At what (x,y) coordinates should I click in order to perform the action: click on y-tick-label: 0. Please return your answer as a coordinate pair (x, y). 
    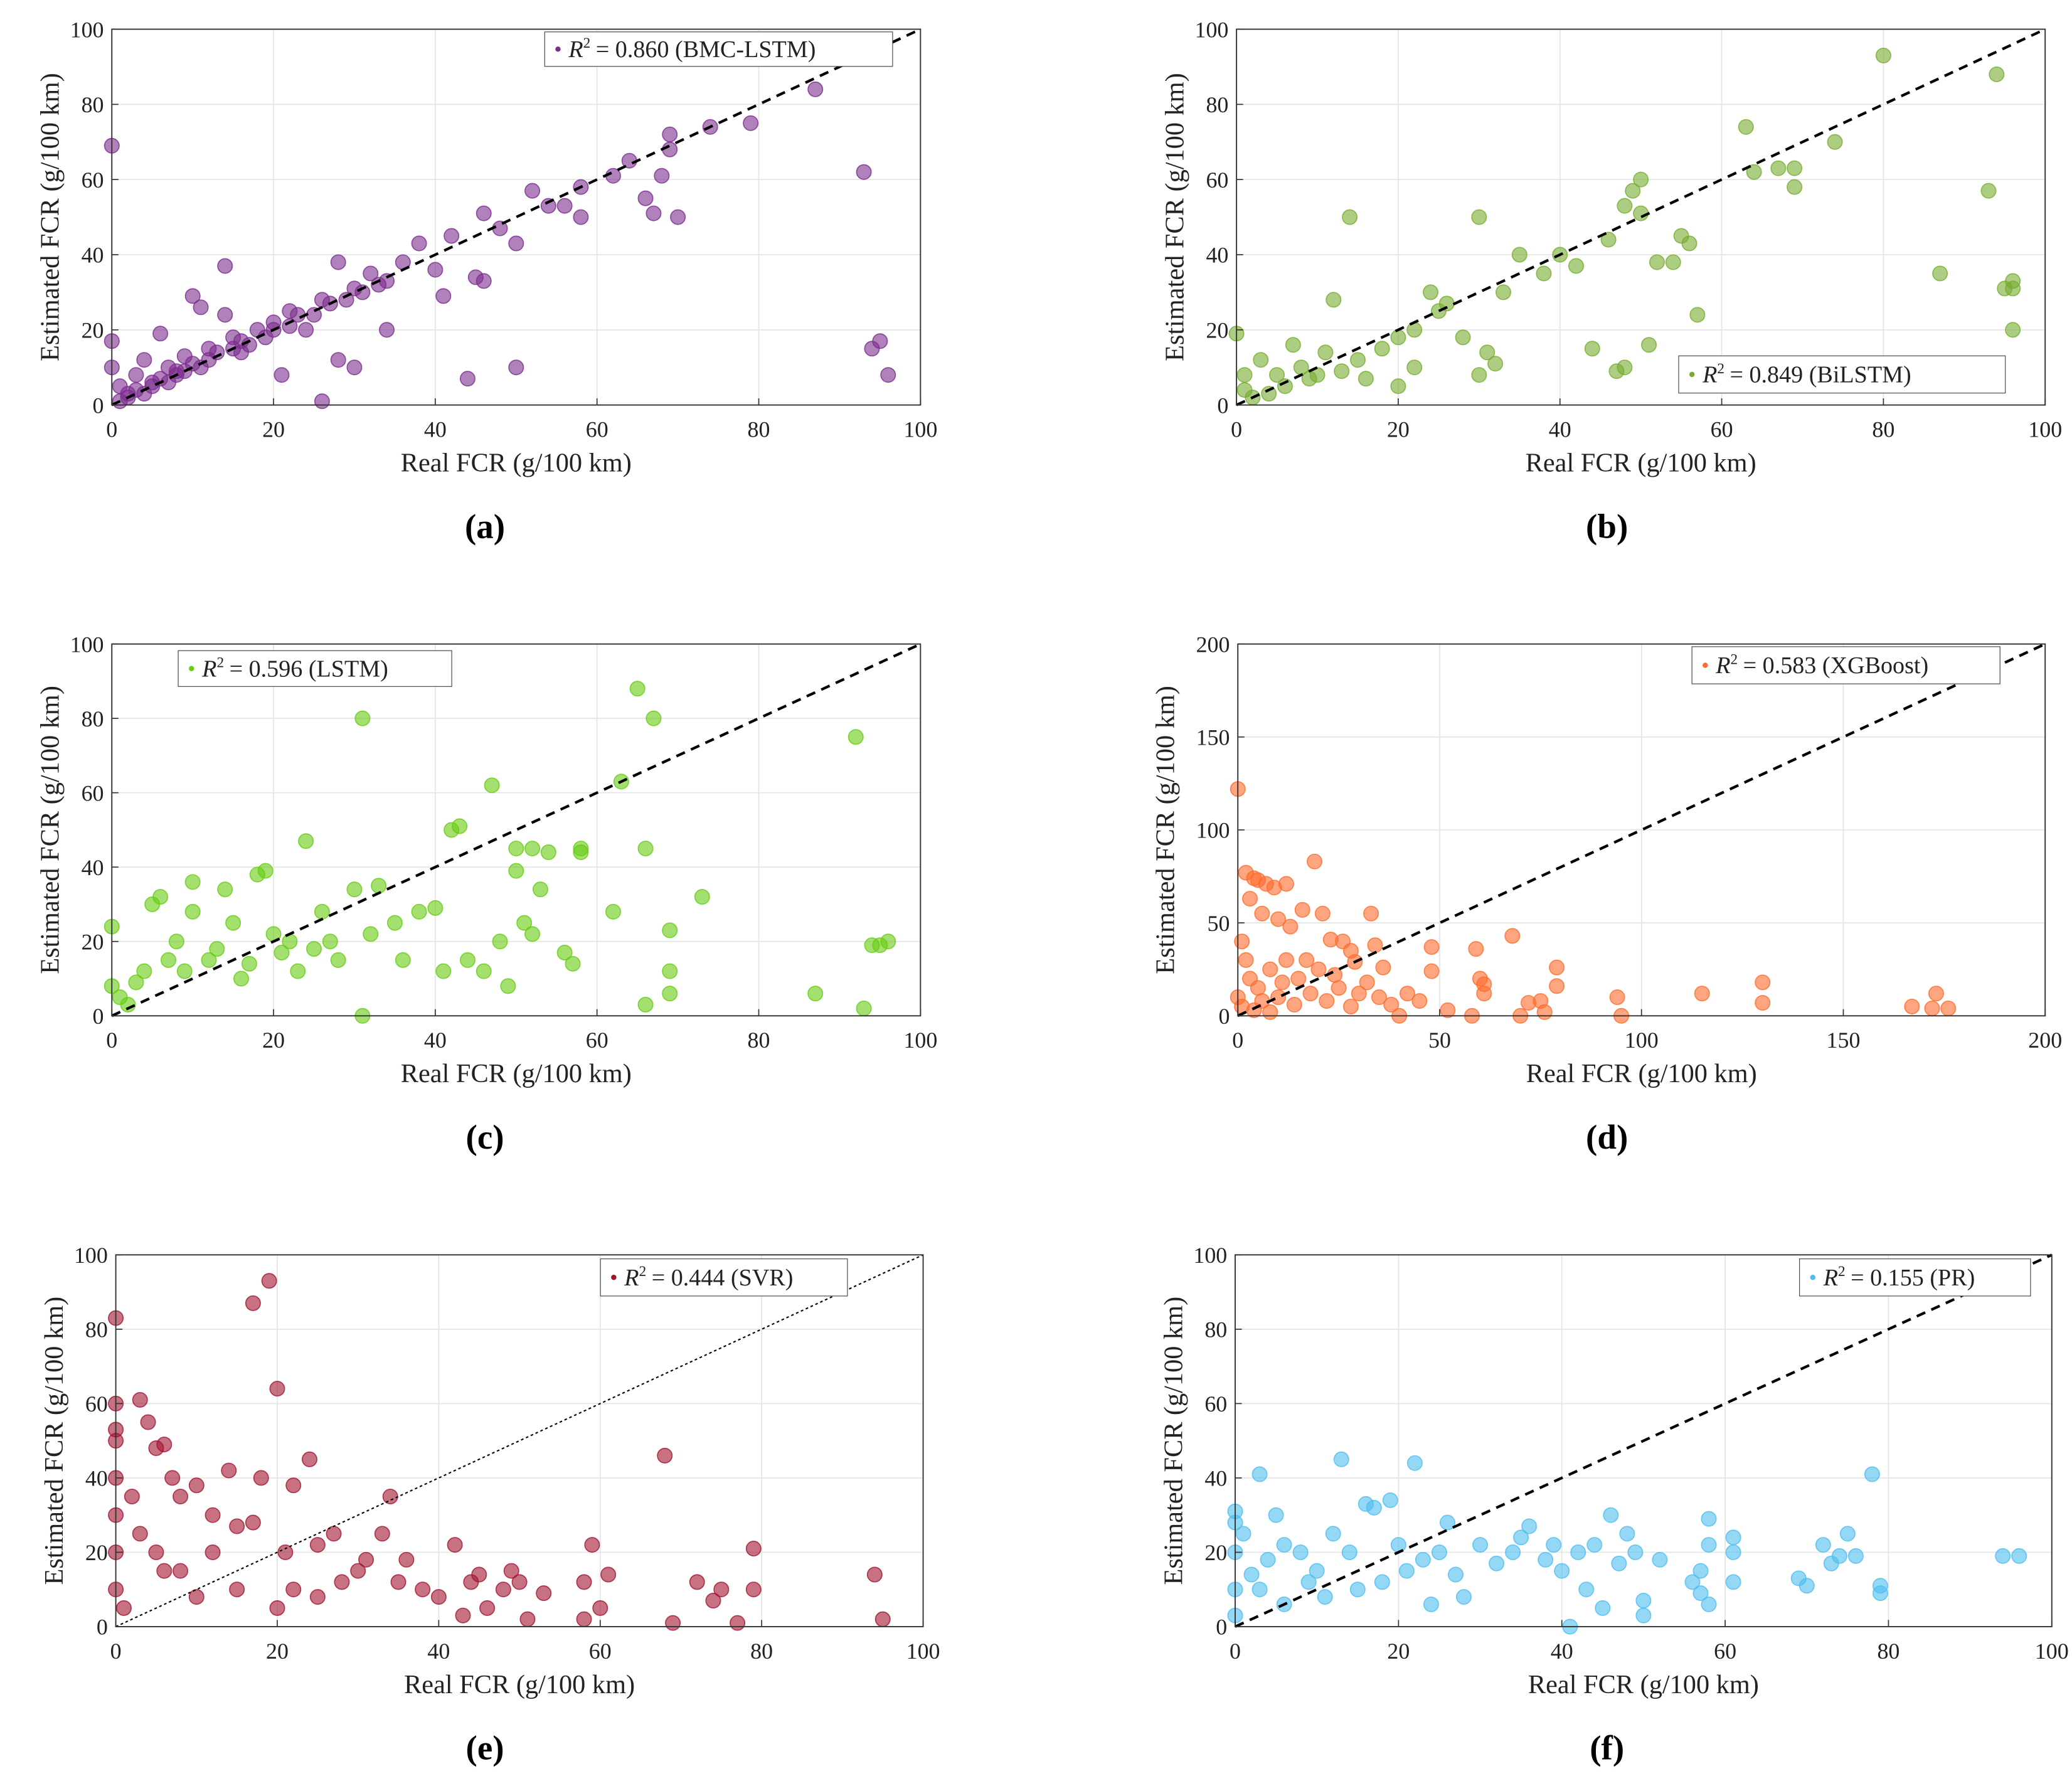
    Looking at the image, I should click on (98, 1016).